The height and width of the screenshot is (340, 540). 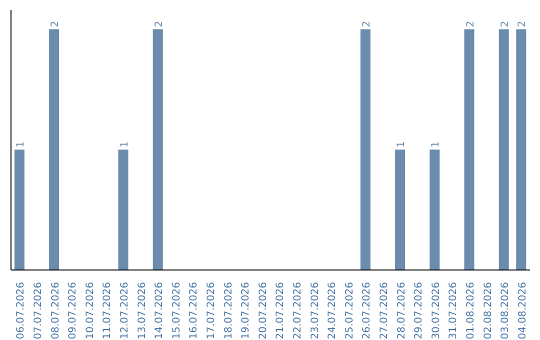 I want to click on x-tick-label: 22.07.2026, so click(x=298, y=311).